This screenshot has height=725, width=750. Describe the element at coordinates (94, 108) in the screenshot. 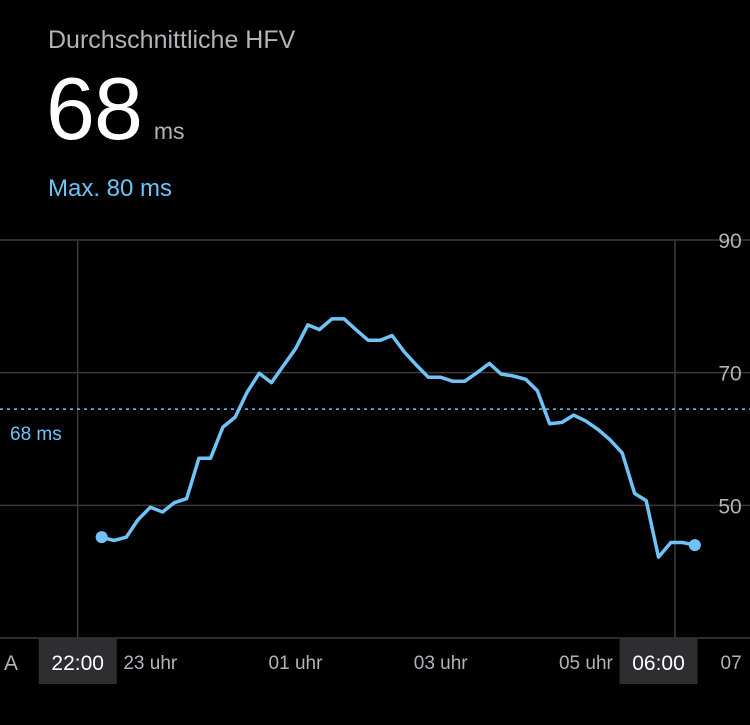

I see `average-value: 68` at that location.